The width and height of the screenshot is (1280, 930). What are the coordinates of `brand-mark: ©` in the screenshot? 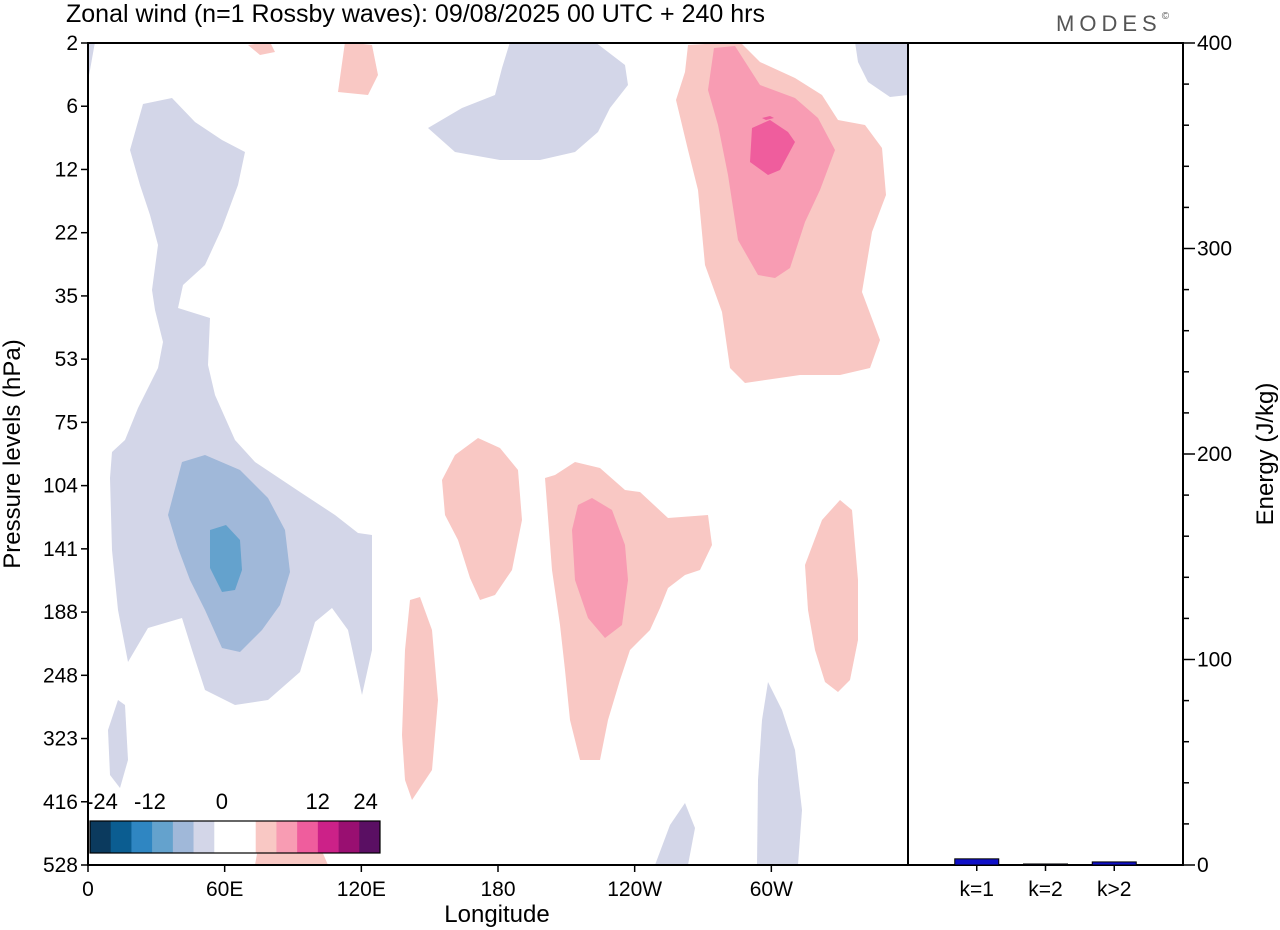 It's located at (1166, 16).